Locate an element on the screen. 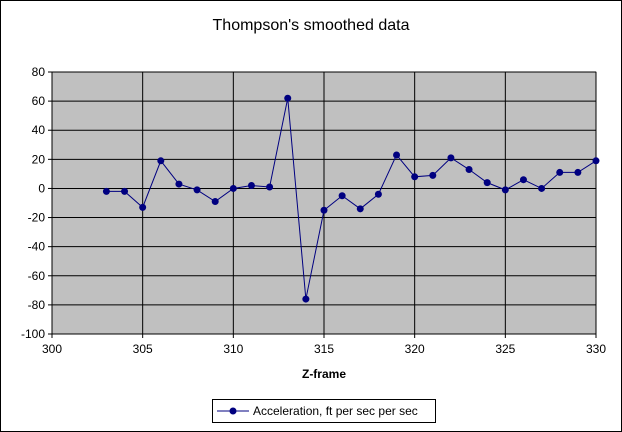  y-tick-label: 60 is located at coordinates (39, 101).